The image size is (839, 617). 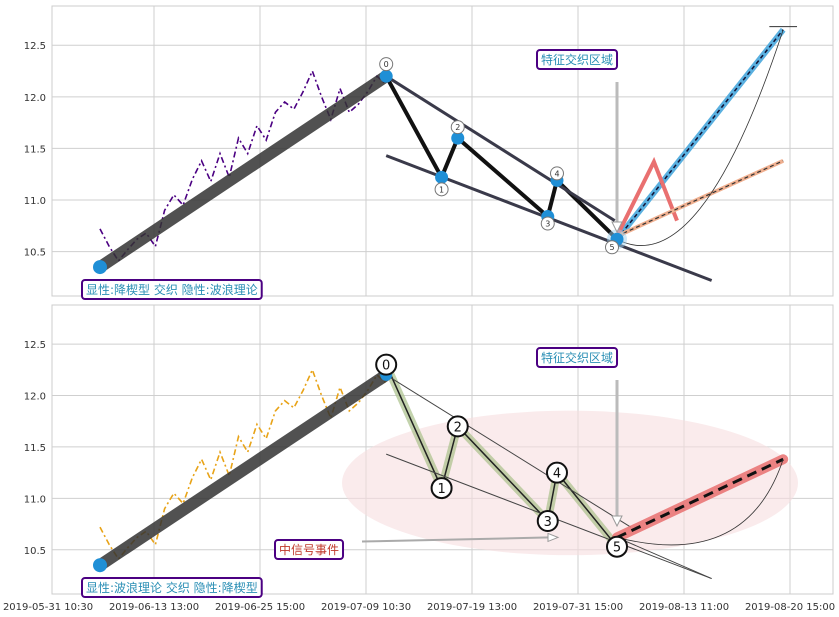 I want to click on x-tick-label: 2019-07-09 10:30, so click(x=366, y=607).